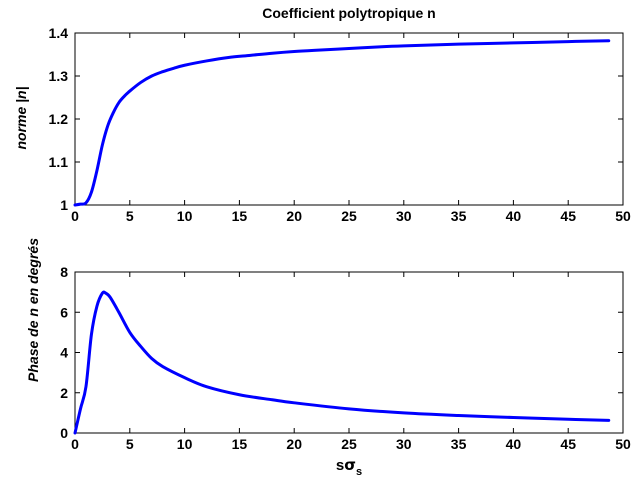 This screenshot has height=481, width=635. What do you see at coordinates (240, 444) in the screenshot?
I see `bottom-x-tick-label: 15` at bounding box center [240, 444].